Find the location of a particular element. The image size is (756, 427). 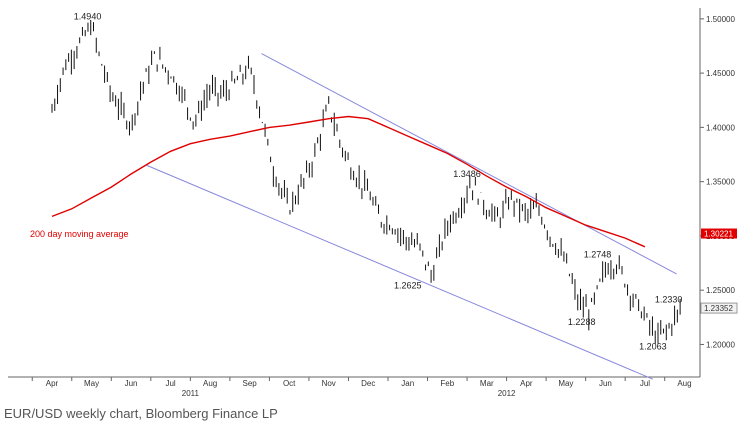

x-tick-label: Feb is located at coordinates (447, 383).